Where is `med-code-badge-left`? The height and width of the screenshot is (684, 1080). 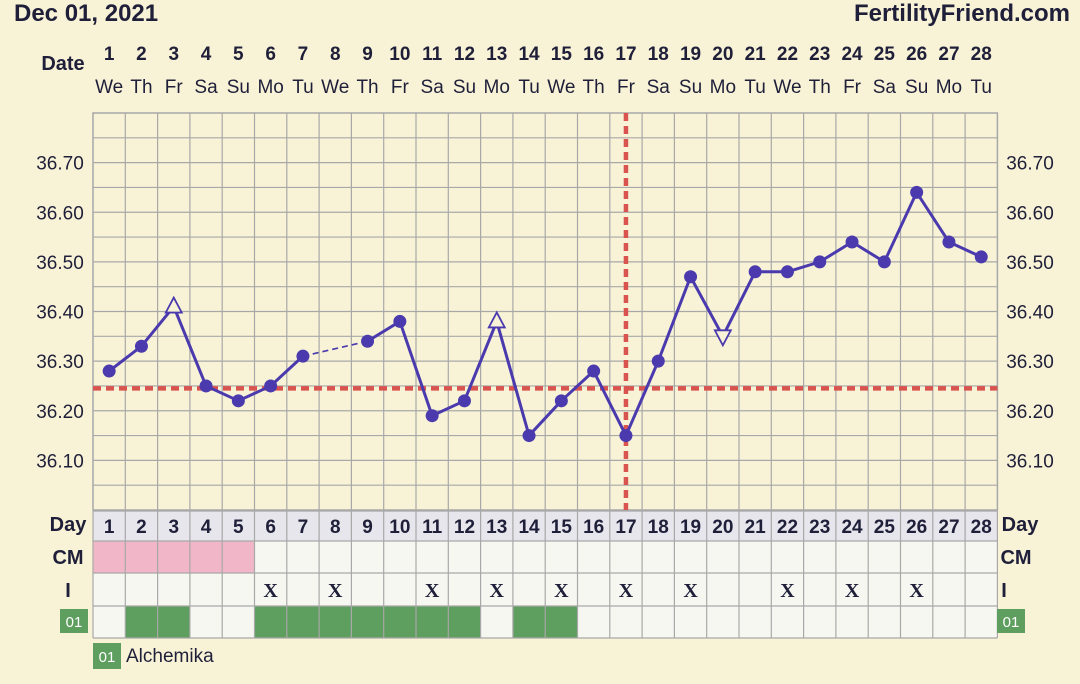
med-code-badge-left is located at coordinates (74, 621).